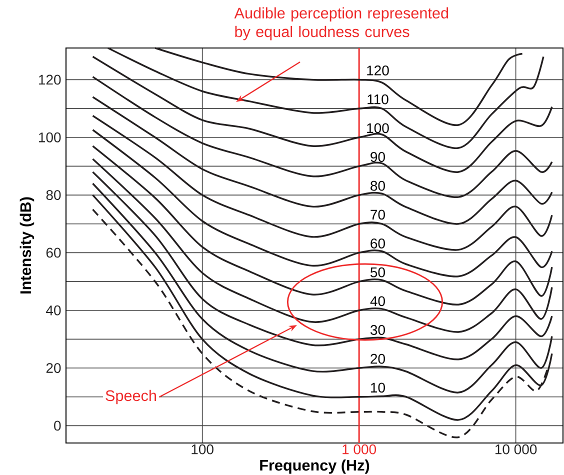 The width and height of the screenshot is (564, 475). I want to click on y-tick-label: 80, so click(53, 195).